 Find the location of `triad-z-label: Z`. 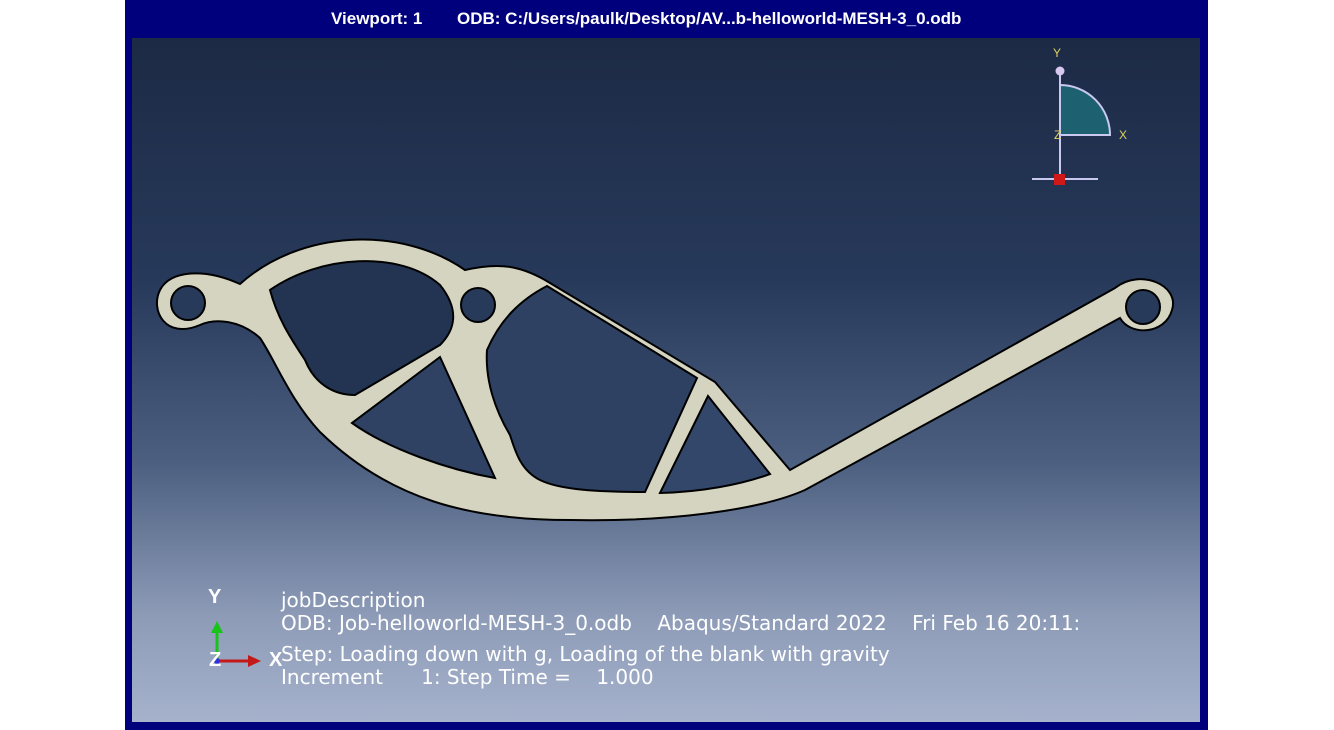

triad-z-label: Z is located at coordinates (215, 660).